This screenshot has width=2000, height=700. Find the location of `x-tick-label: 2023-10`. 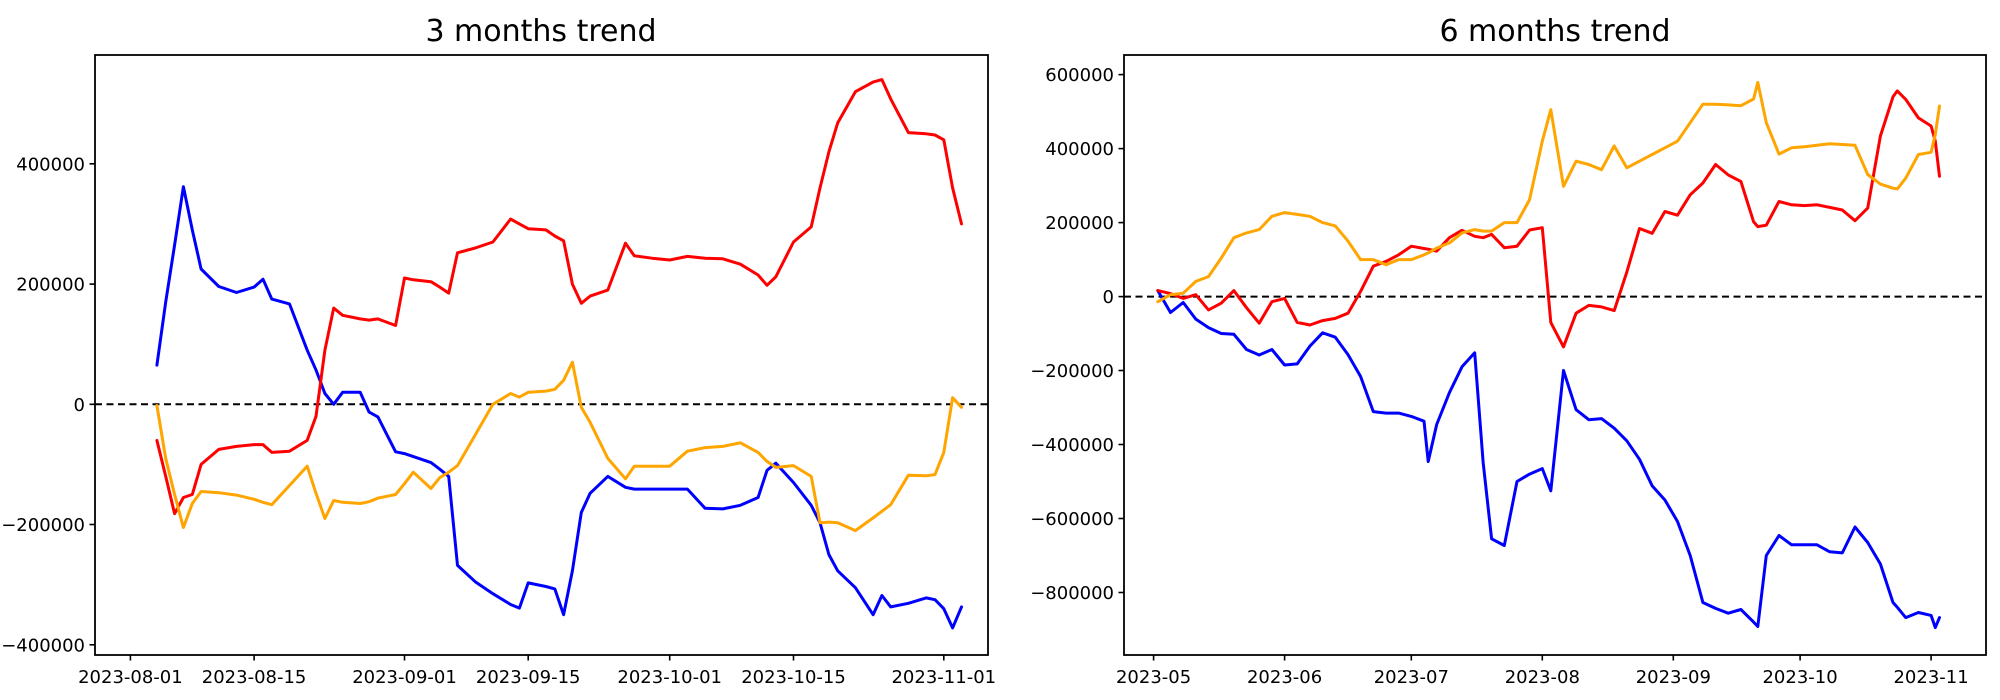

x-tick-label: 2023-10 is located at coordinates (1799, 677).